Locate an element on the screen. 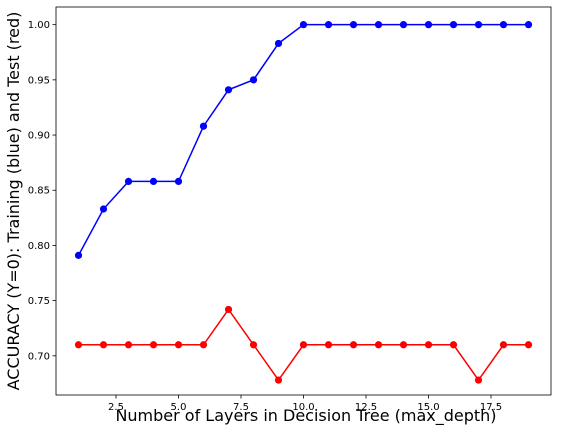 This screenshot has width=564, height=432. x-tick-label: 12.5 is located at coordinates (366, 407).